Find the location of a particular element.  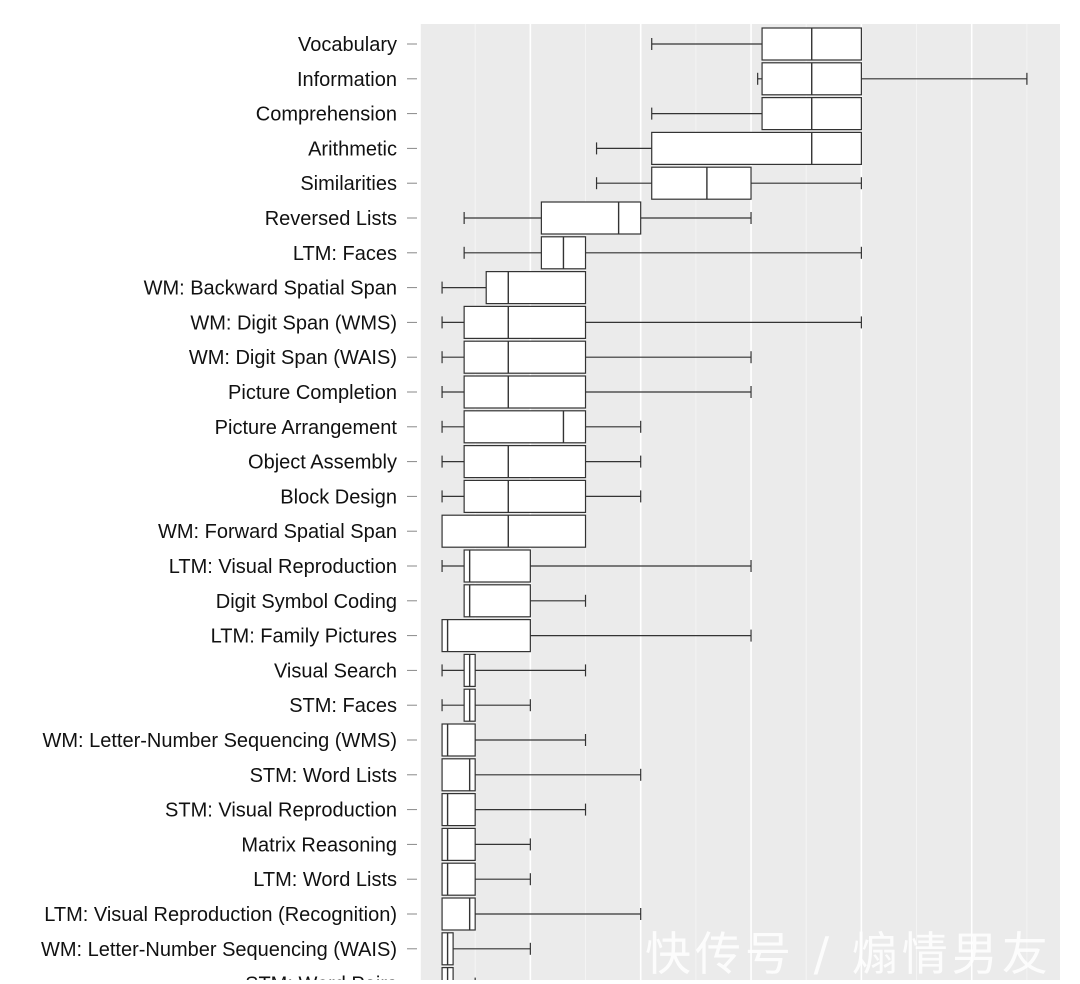

category-label: WM: Forward Spatial Span is located at coordinates (277, 532).